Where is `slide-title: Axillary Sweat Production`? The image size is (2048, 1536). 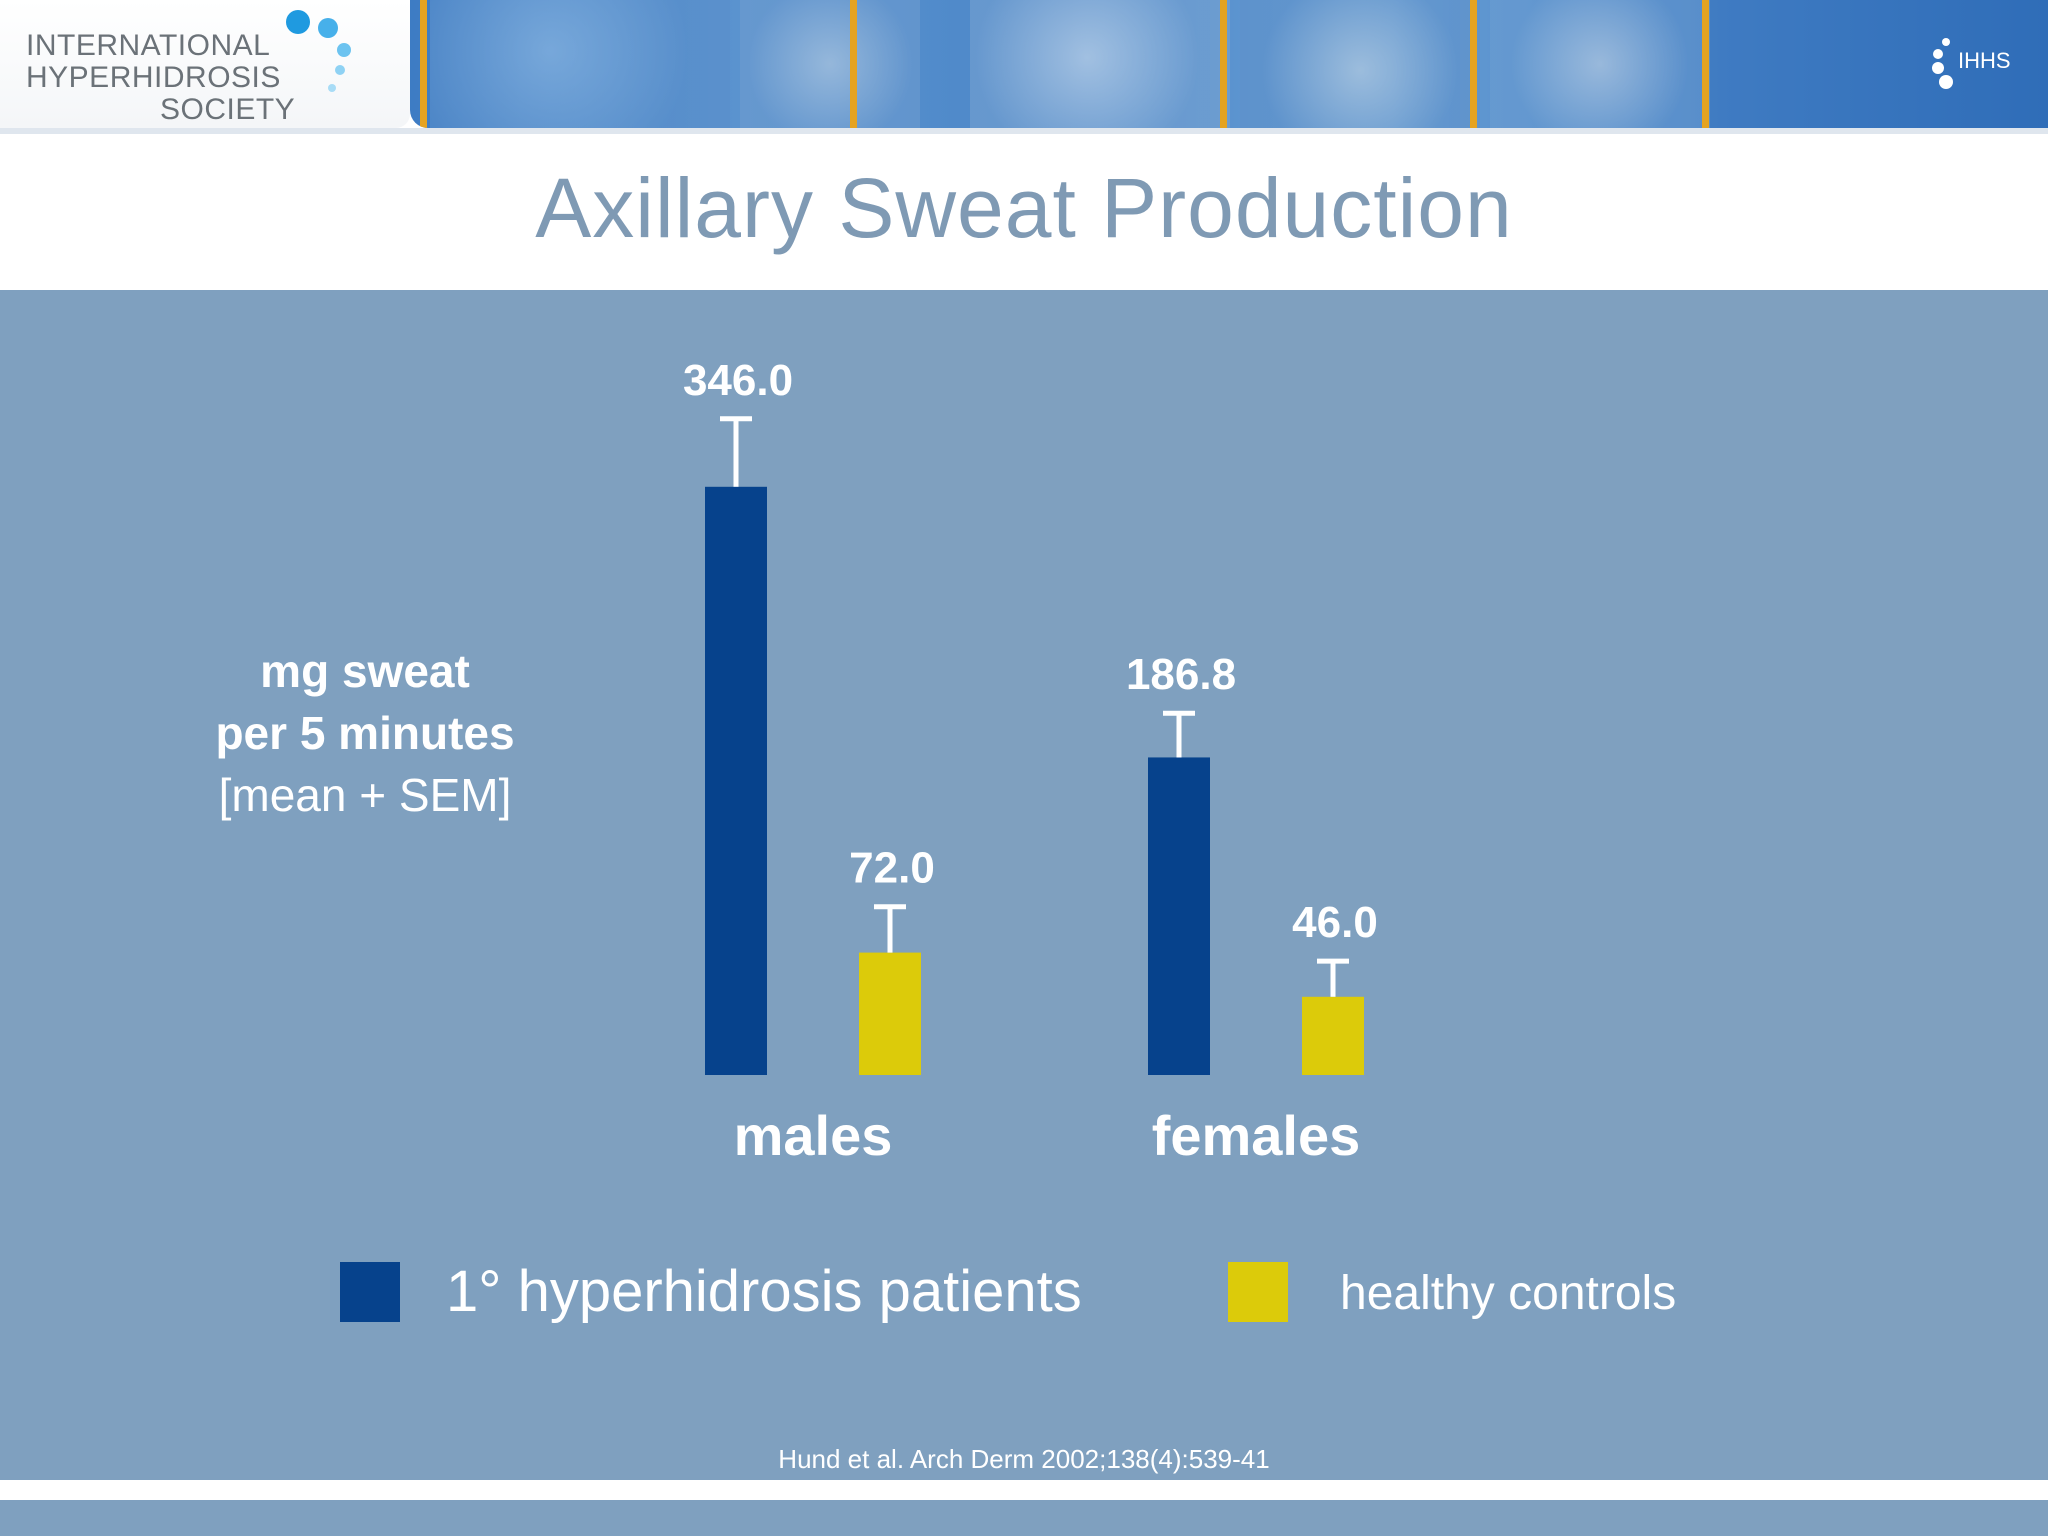
slide-title: Axillary Sweat Production is located at coordinates (1024, 208).